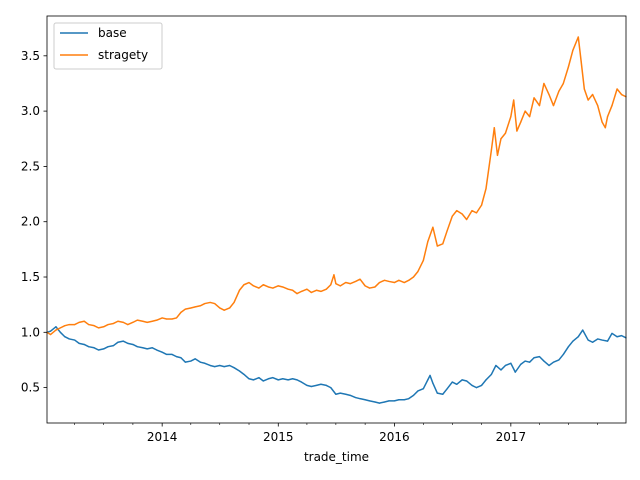 The height and width of the screenshot is (480, 640). I want to click on y-tick-label: 0.5, so click(30, 388).